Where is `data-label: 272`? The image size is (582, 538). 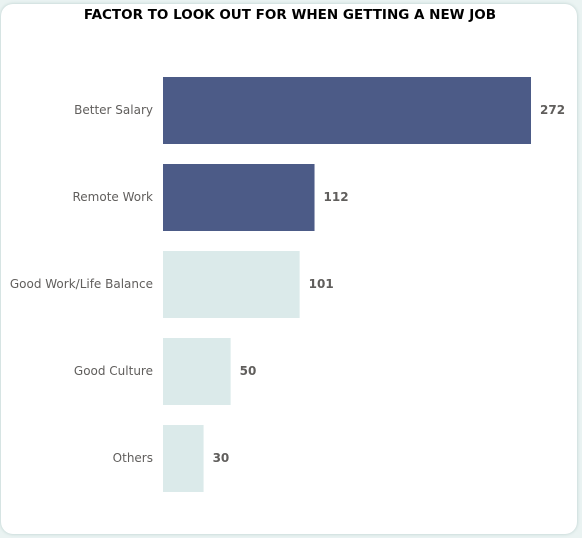 data-label: 272 is located at coordinates (552, 110).